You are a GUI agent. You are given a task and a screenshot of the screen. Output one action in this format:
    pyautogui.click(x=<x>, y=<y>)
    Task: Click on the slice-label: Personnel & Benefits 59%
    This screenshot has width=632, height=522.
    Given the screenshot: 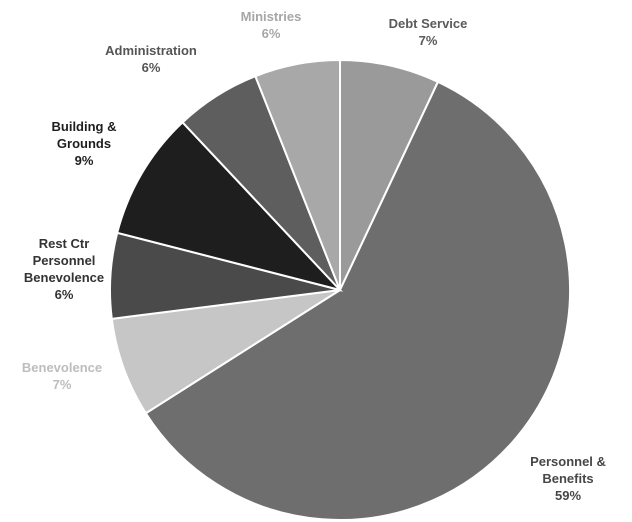 What is the action you would take?
    pyautogui.click(x=568, y=478)
    